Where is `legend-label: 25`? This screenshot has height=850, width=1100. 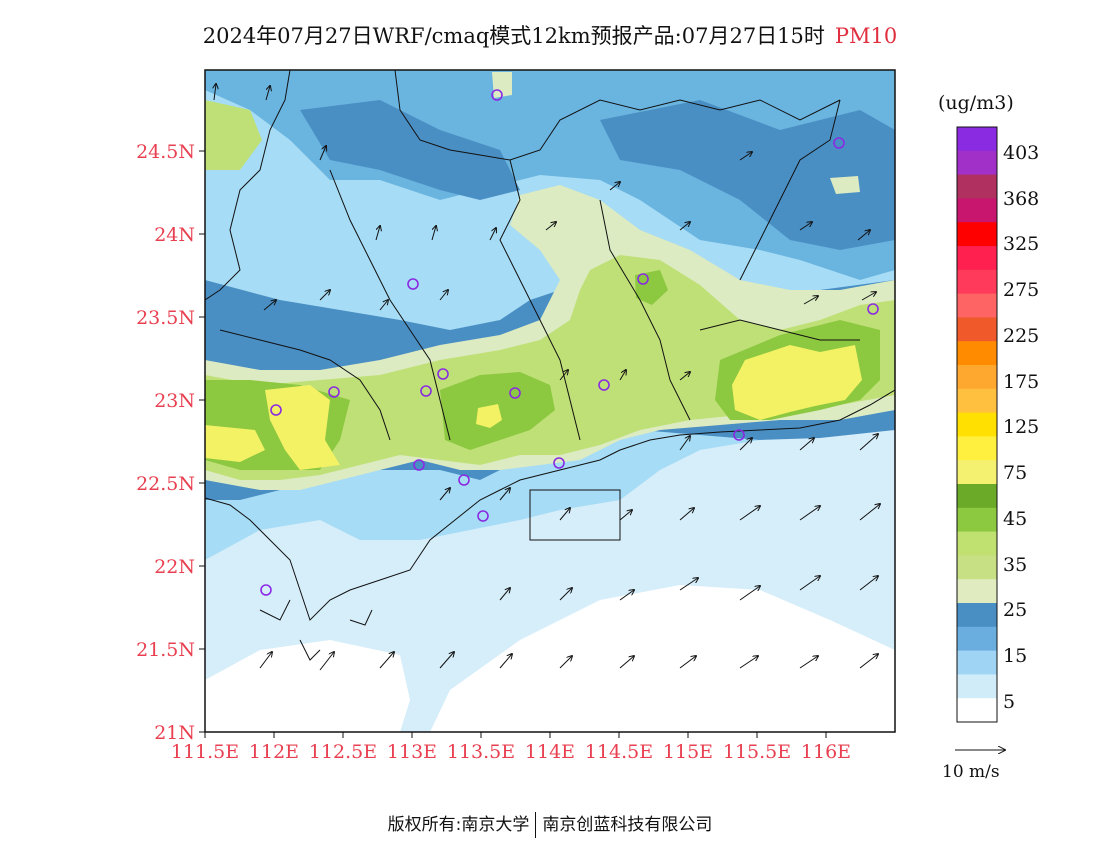
legend-label: 25 is located at coordinates (1015, 610).